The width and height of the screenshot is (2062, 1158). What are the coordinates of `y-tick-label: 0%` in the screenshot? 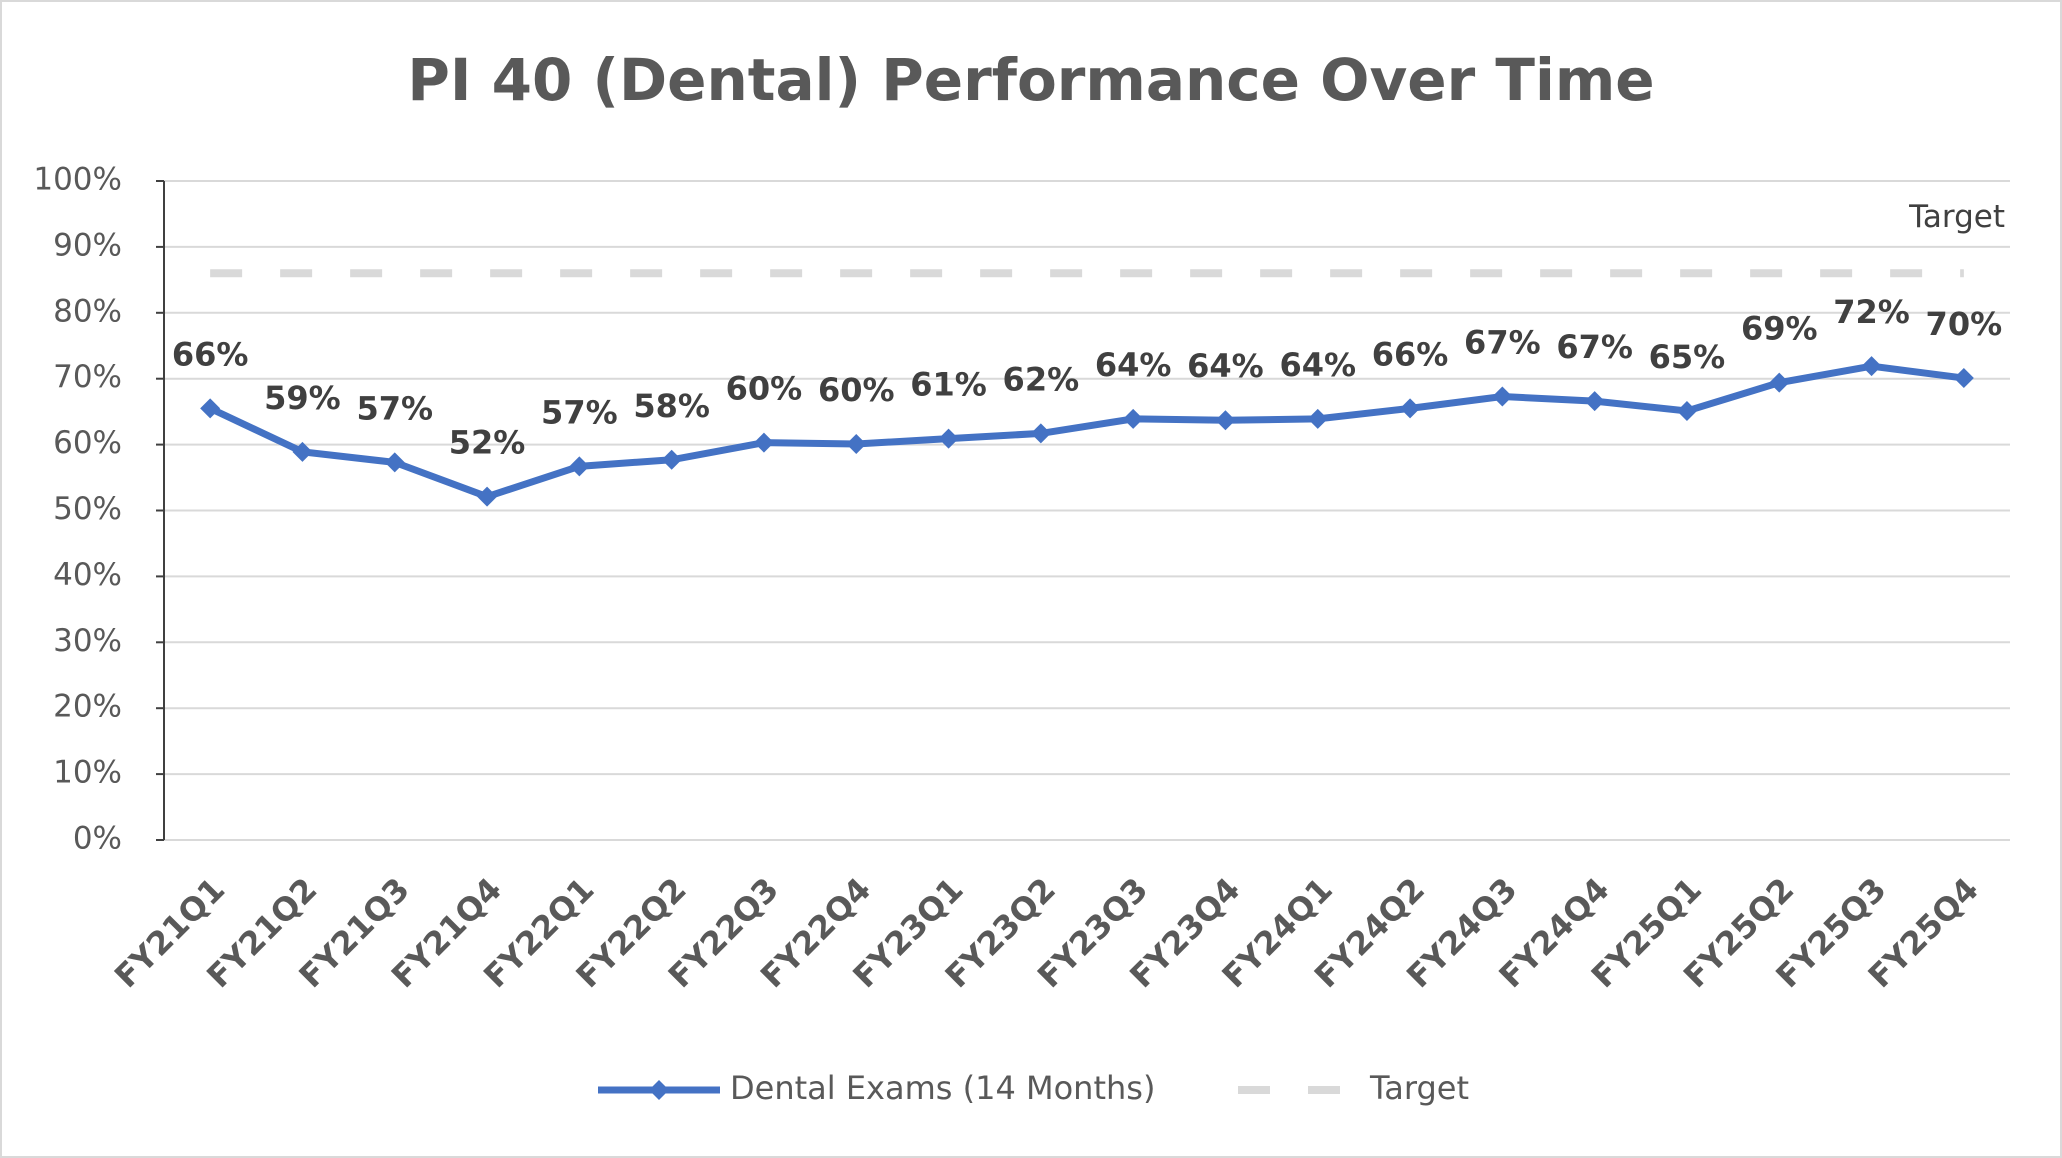 It's located at (97, 839).